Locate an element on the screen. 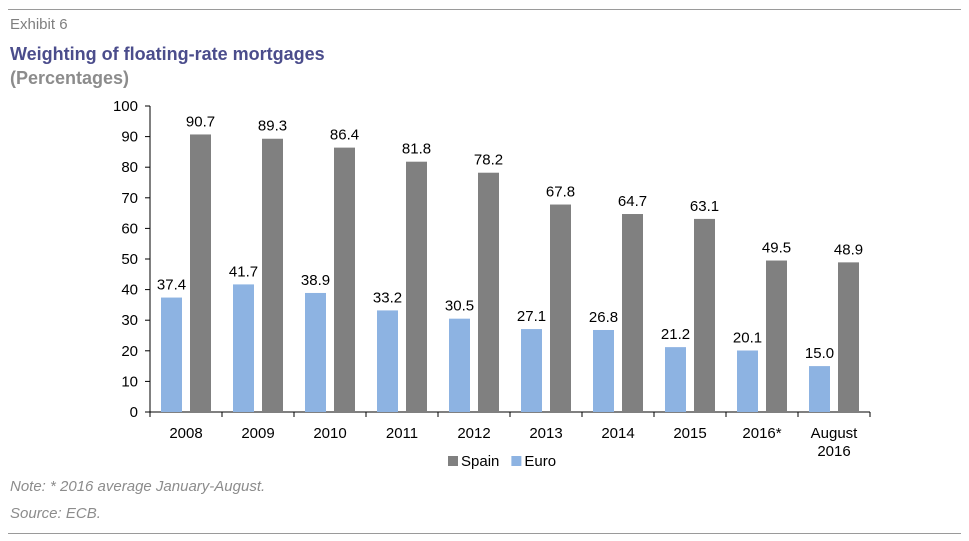 This screenshot has width=969, height=541. euro-value-label: 41.7 is located at coordinates (243, 271).